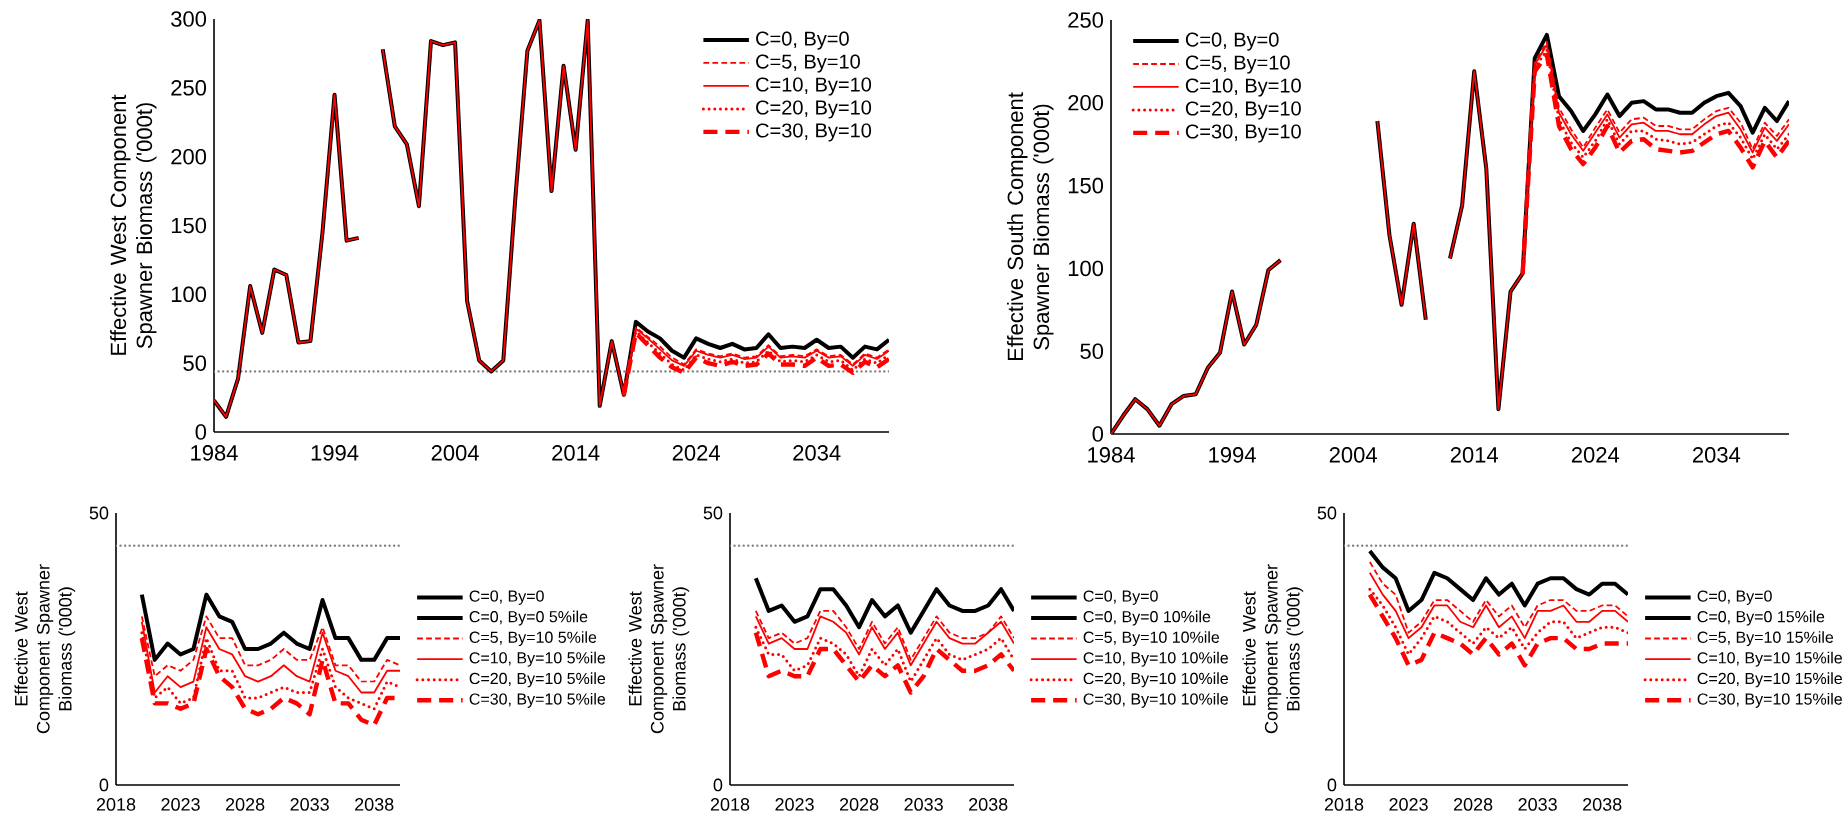 Image resolution: width=1843 pixels, height=830 pixels. I want to click on legend-label: C=5, By=10 5%ile, so click(533, 639).